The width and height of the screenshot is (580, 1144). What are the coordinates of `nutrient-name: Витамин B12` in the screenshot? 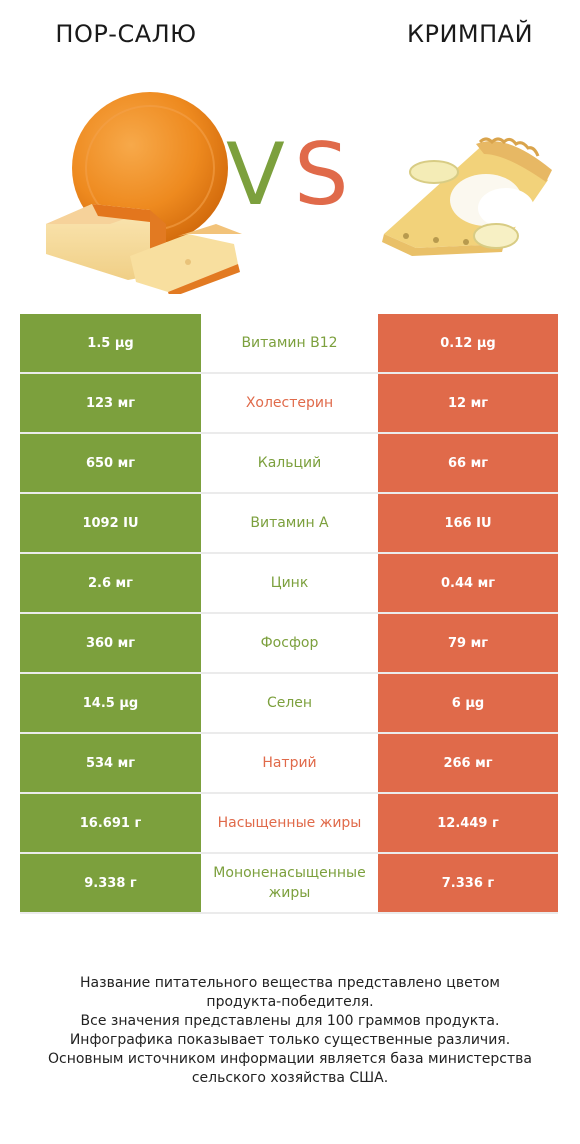 It's located at (289, 343).